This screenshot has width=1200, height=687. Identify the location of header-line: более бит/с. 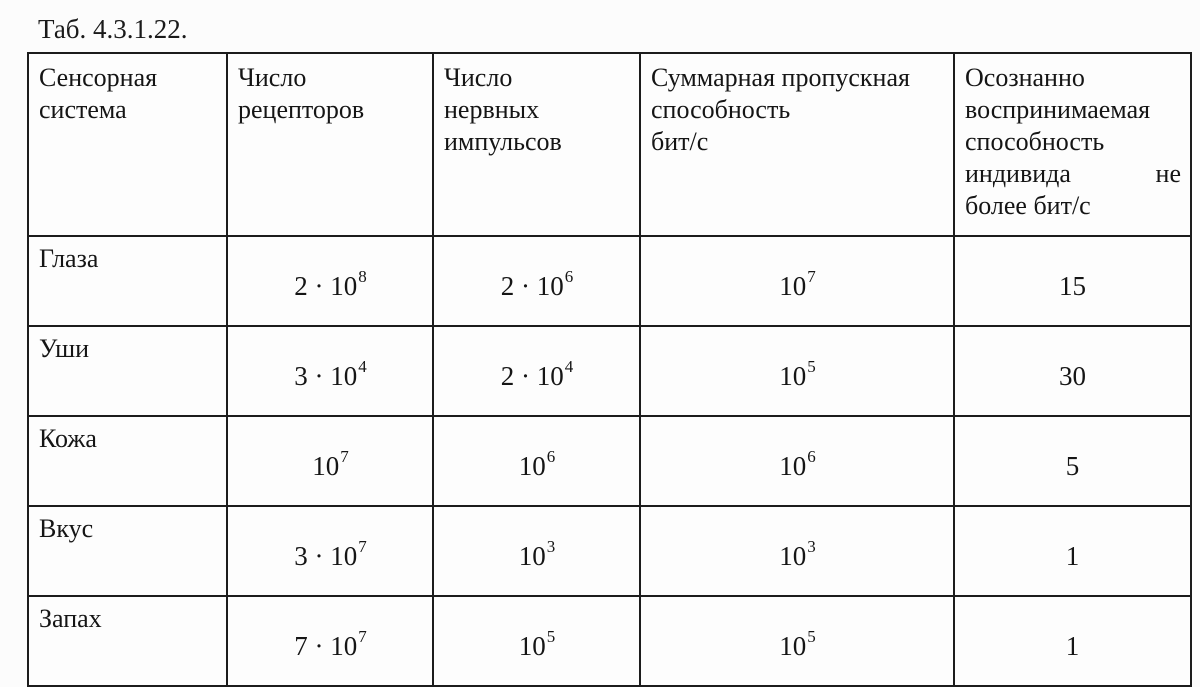
(1028, 205).